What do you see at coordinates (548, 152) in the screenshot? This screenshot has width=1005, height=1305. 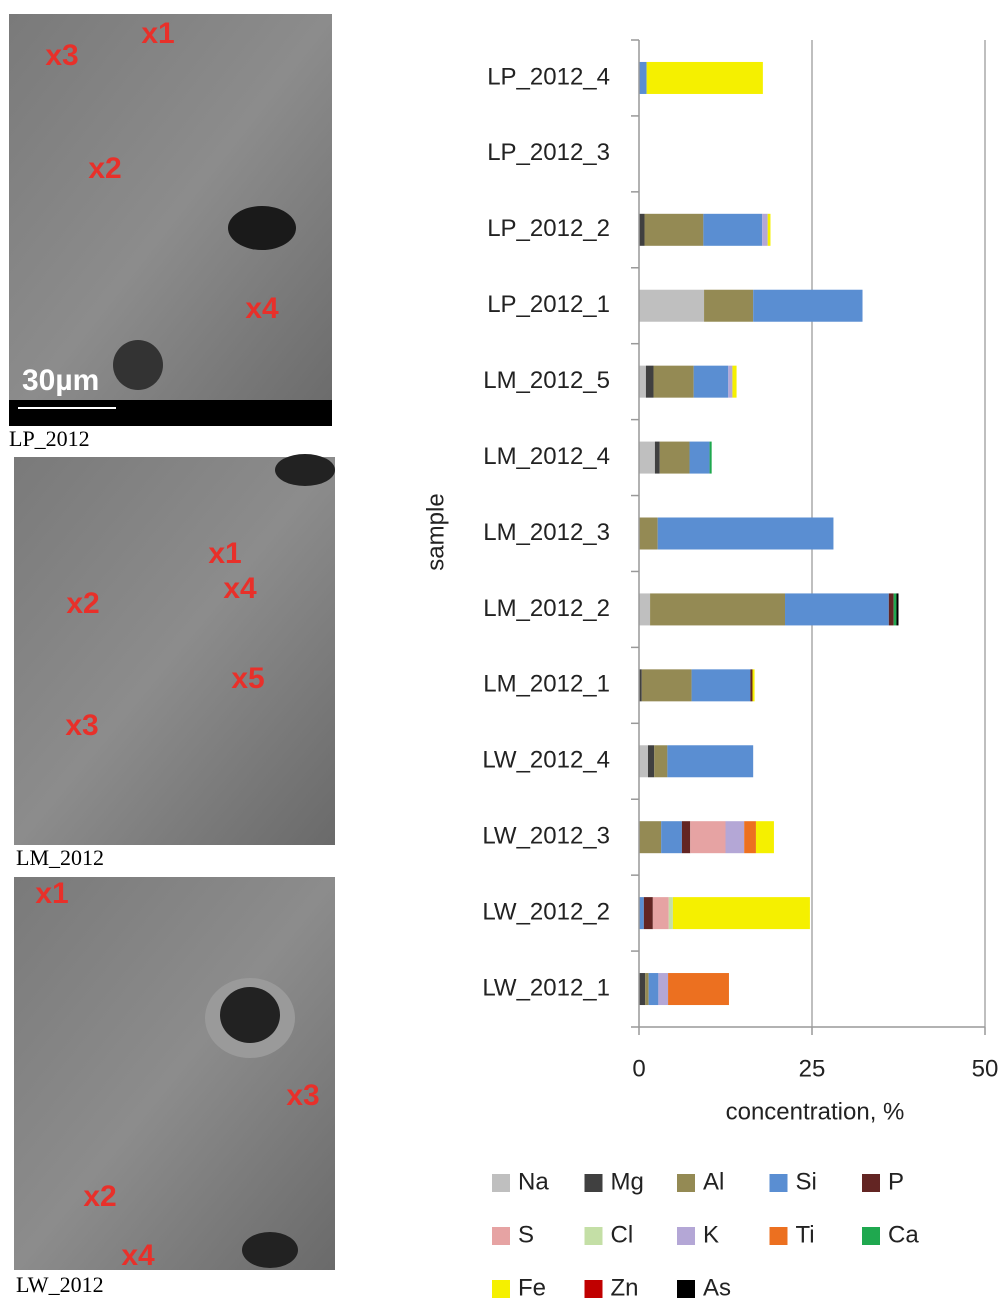 I see `y-tick-label: LP_2012_3` at bounding box center [548, 152].